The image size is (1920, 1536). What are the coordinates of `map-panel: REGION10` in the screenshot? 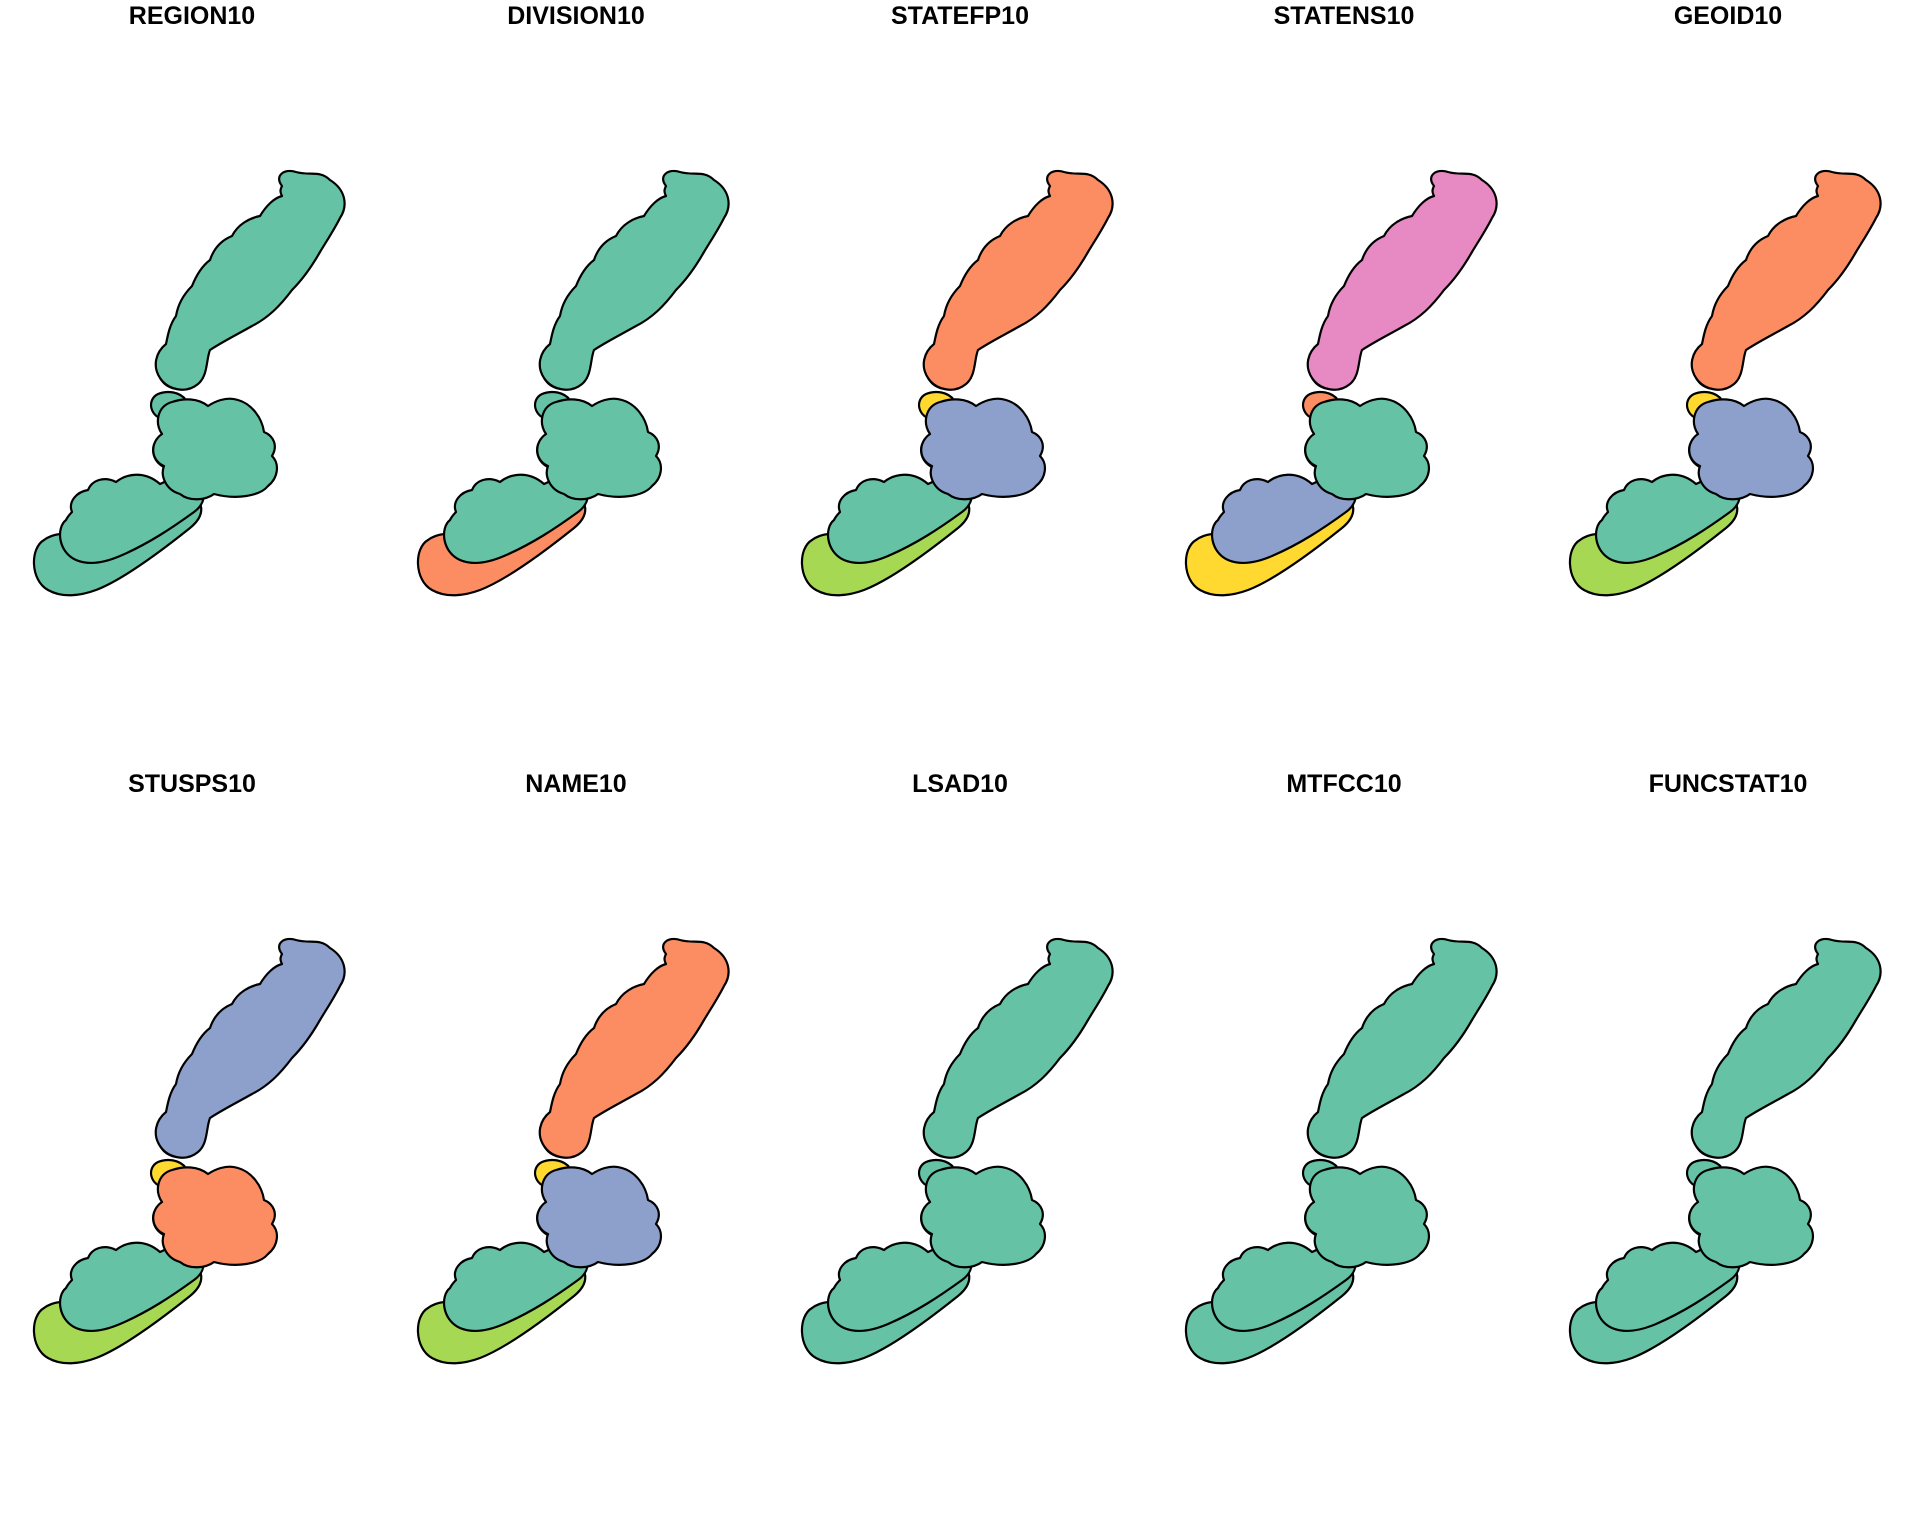 It's located at (192, 384).